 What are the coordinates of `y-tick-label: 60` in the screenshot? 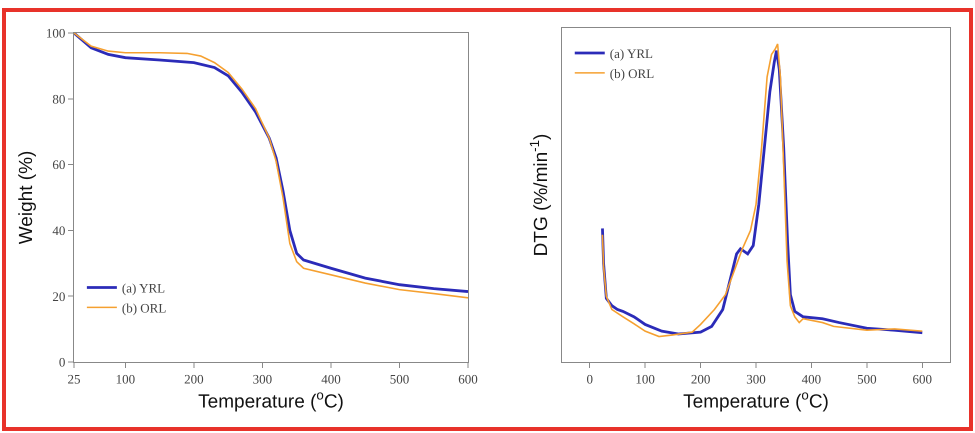 It's located at (59, 164).